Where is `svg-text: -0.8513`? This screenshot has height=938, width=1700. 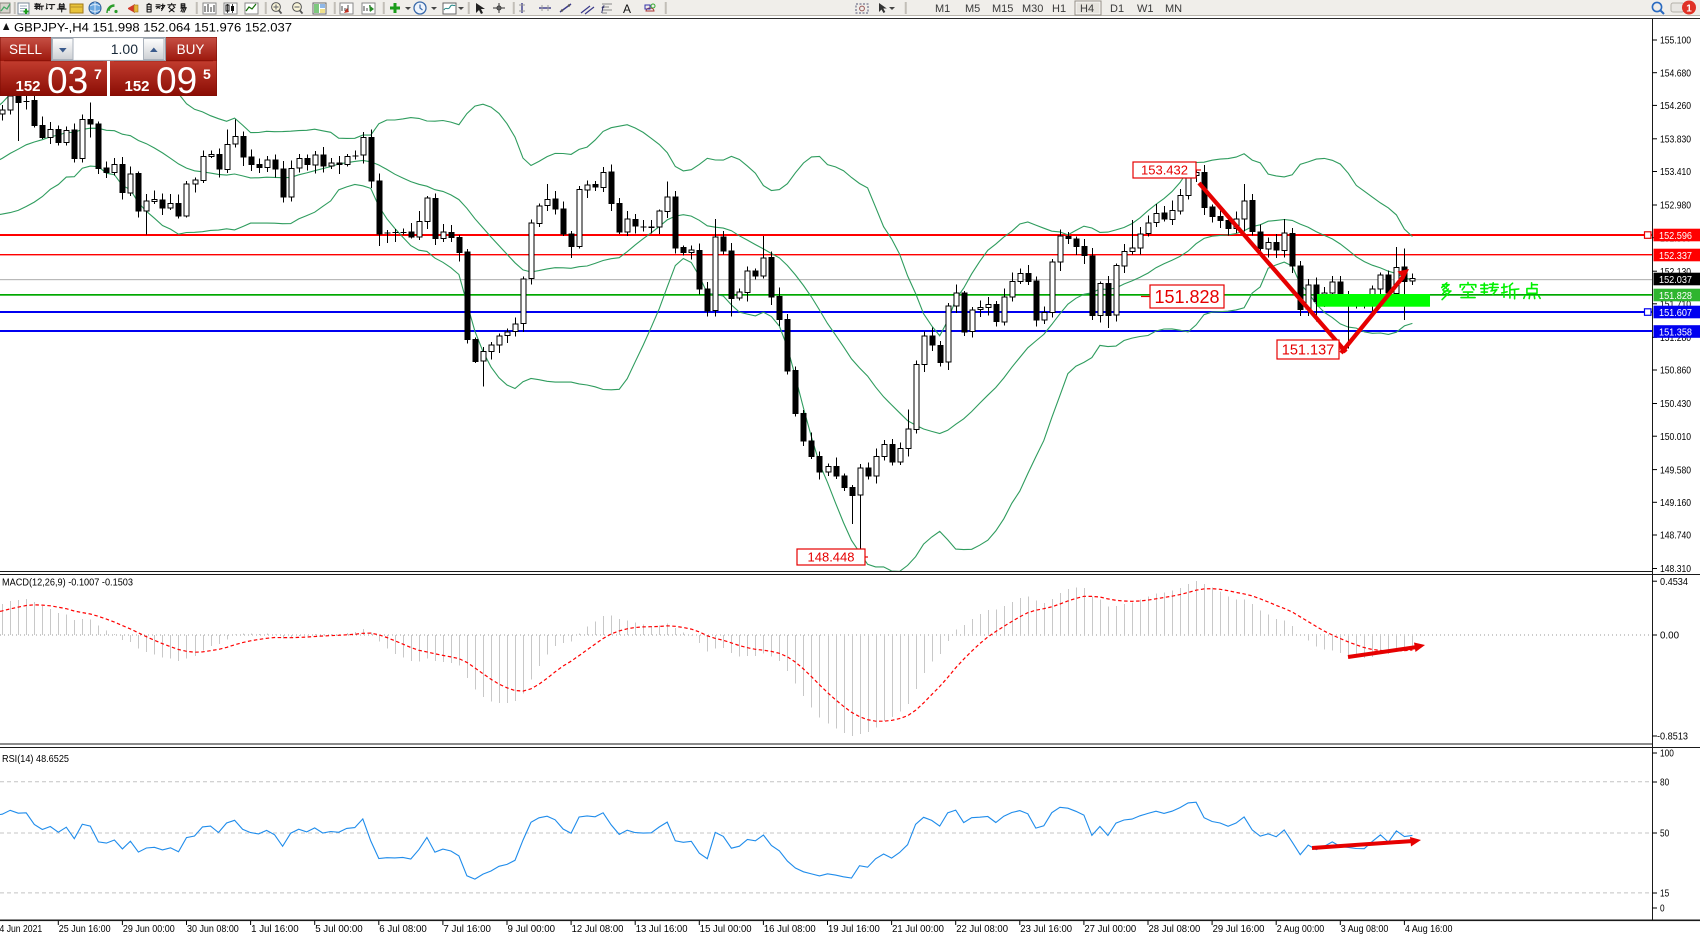 svg-text: -0.8513 is located at coordinates (1672, 737).